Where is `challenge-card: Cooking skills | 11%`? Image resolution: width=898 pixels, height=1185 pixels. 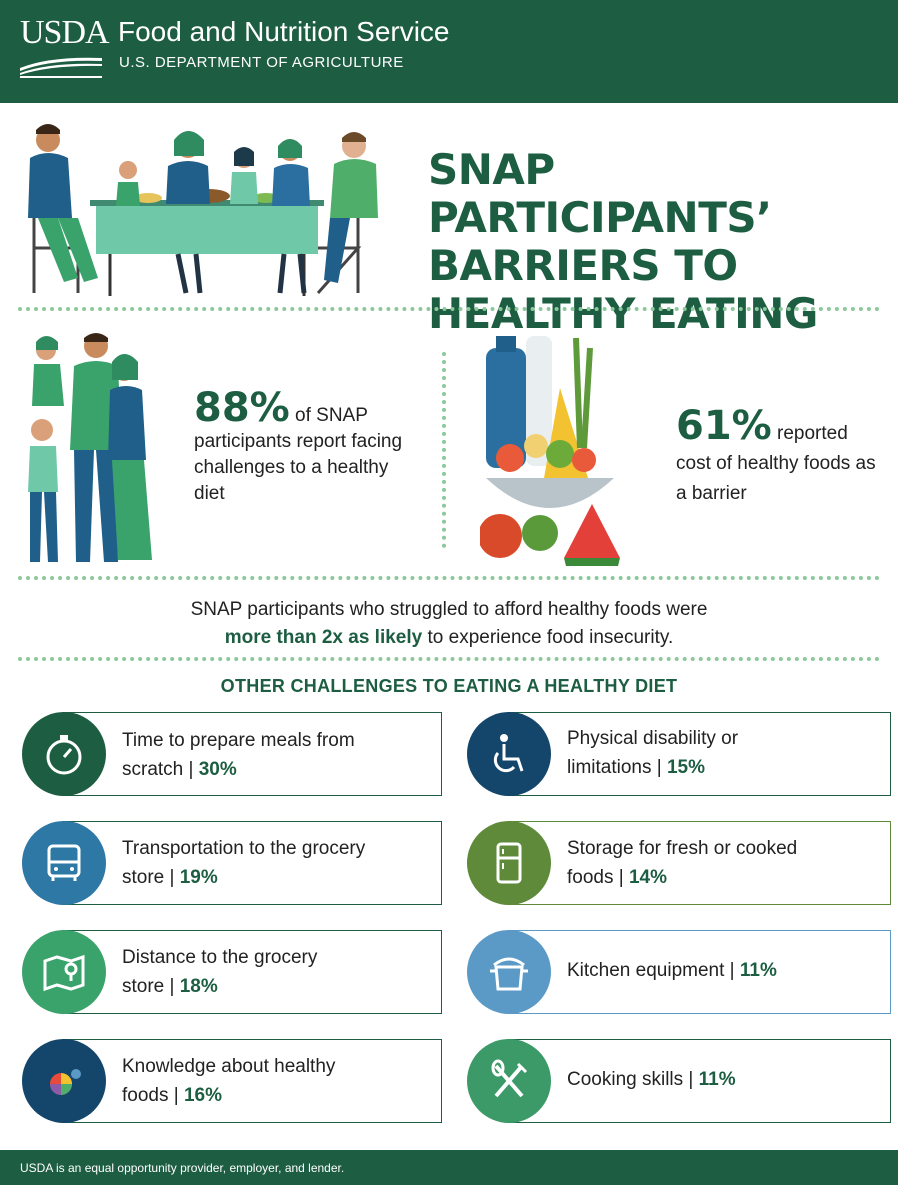
challenge-card: Cooking skills | 11% is located at coordinates (679, 1081).